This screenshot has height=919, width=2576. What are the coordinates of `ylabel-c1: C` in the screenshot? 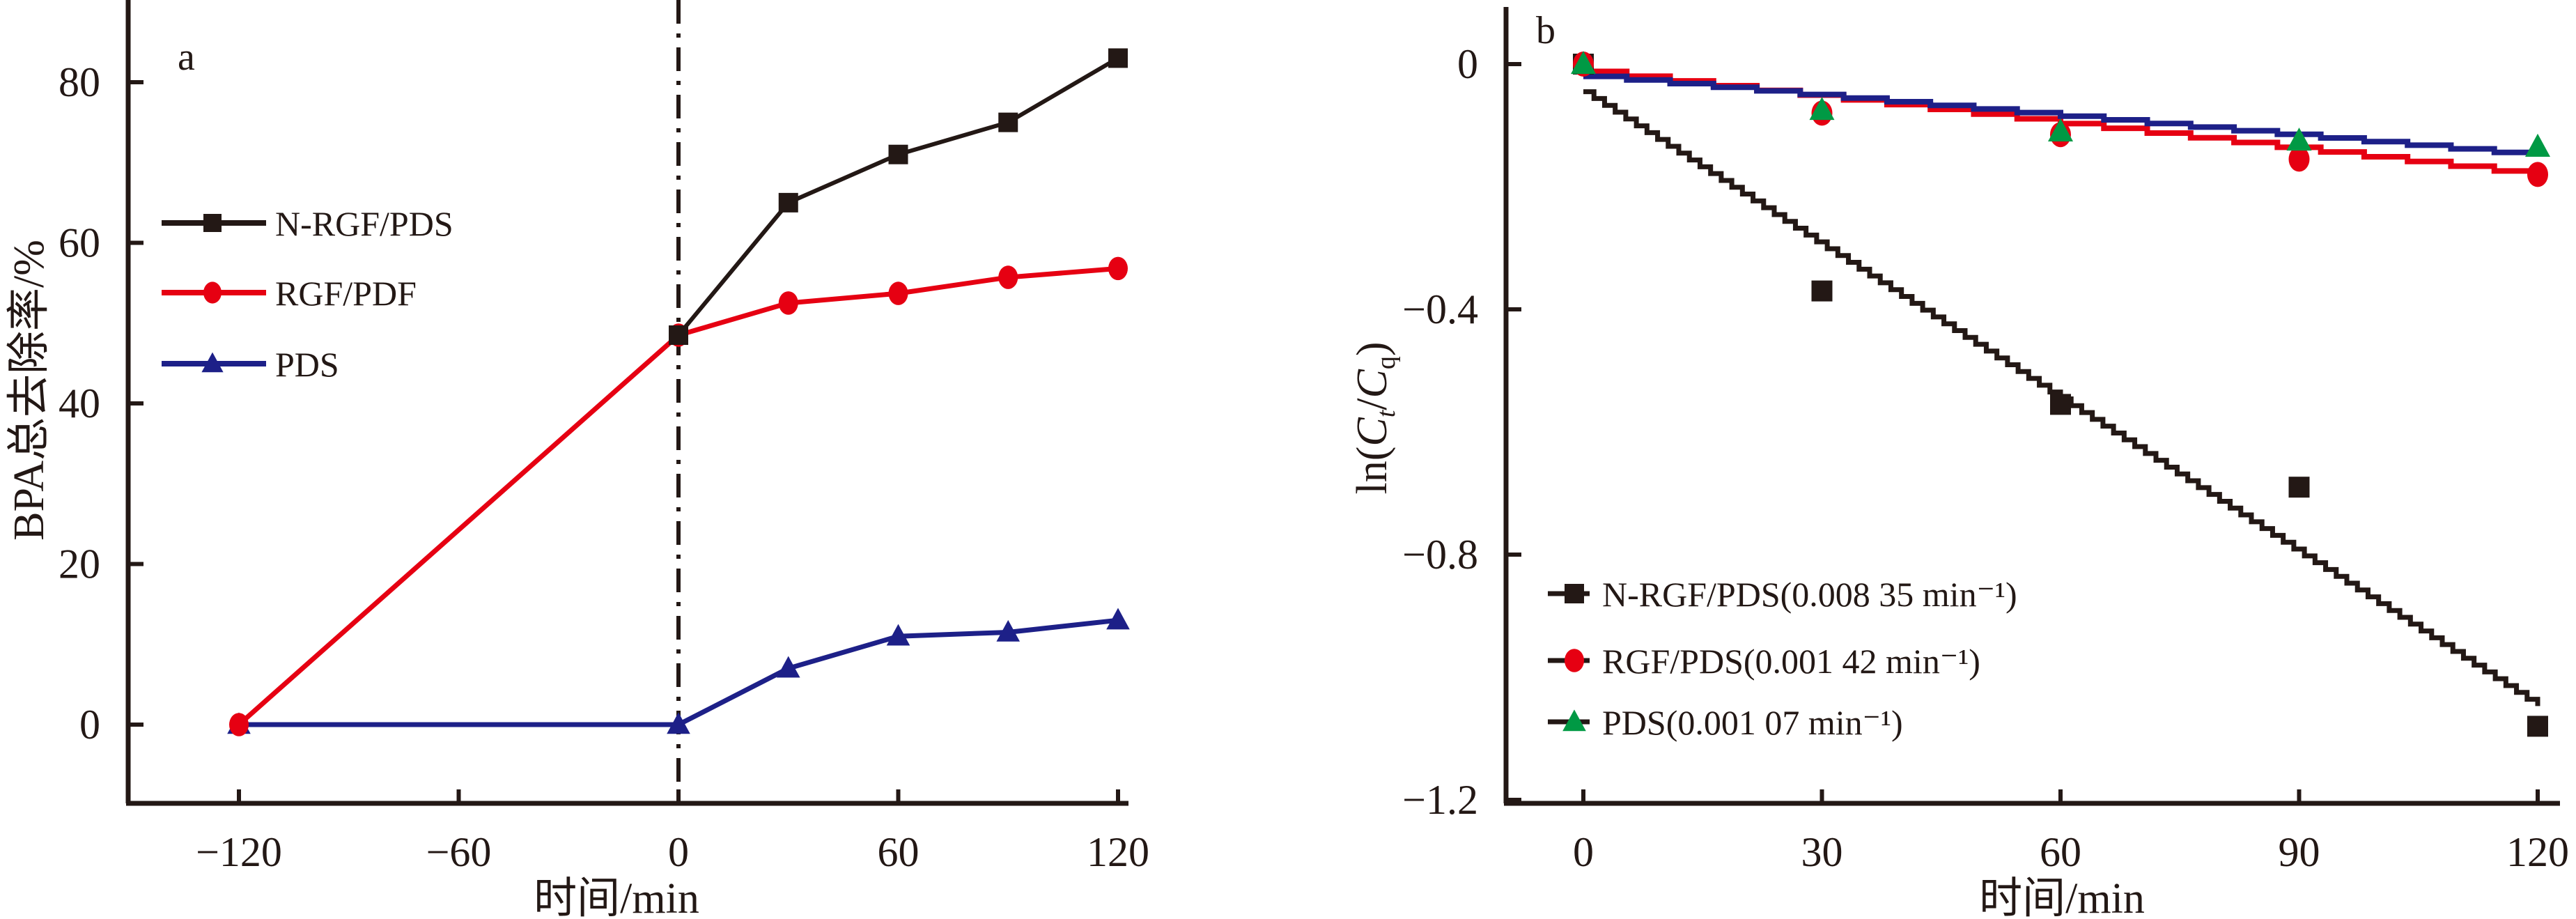 It's located at (1372, 432).